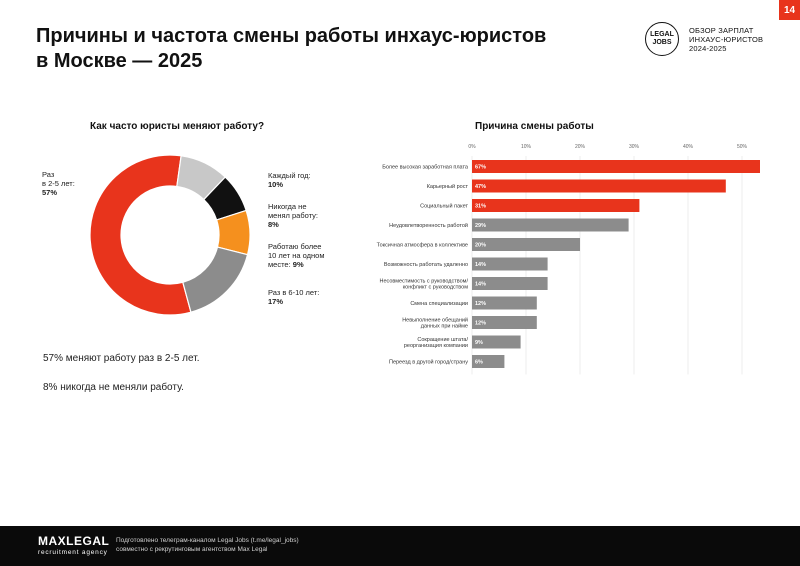  Describe the element at coordinates (526, 147) in the screenshot. I see `bar-x-tick-label: 10%` at that location.